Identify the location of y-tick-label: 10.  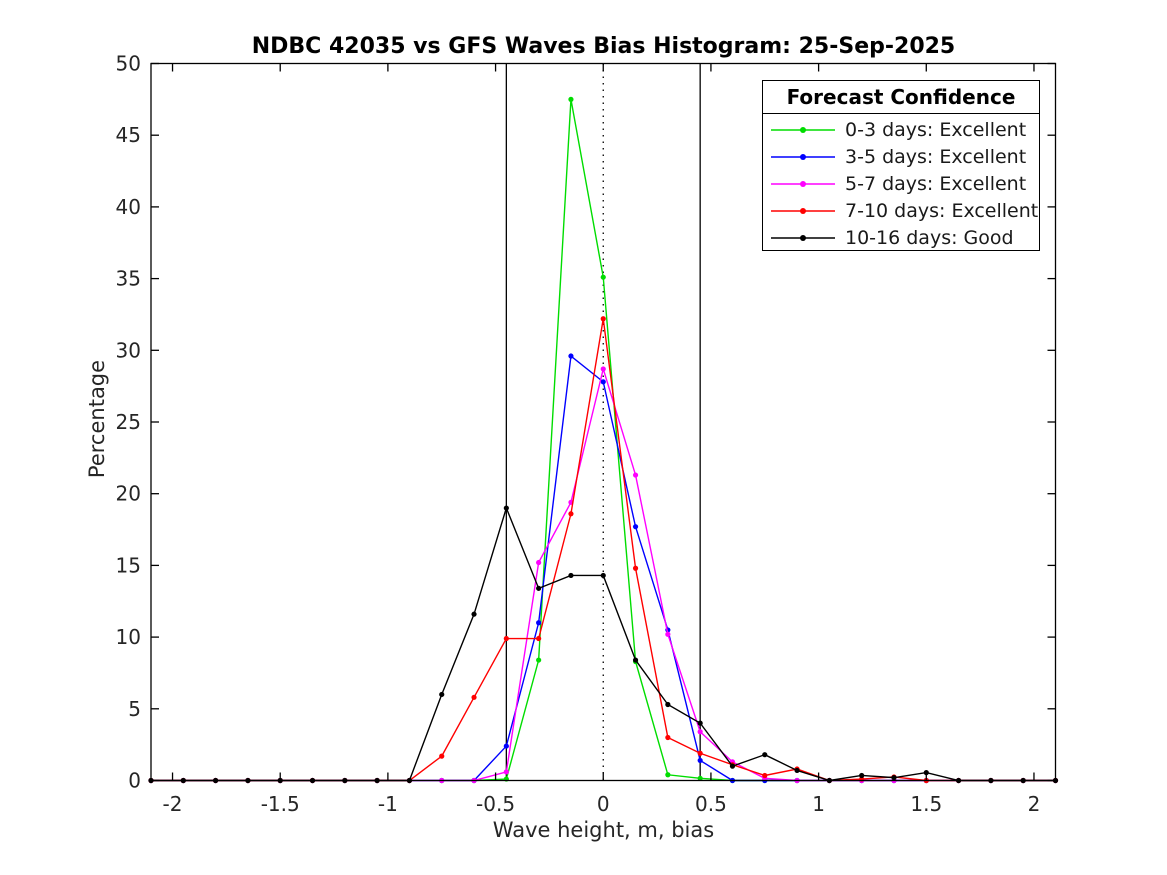
(128, 637).